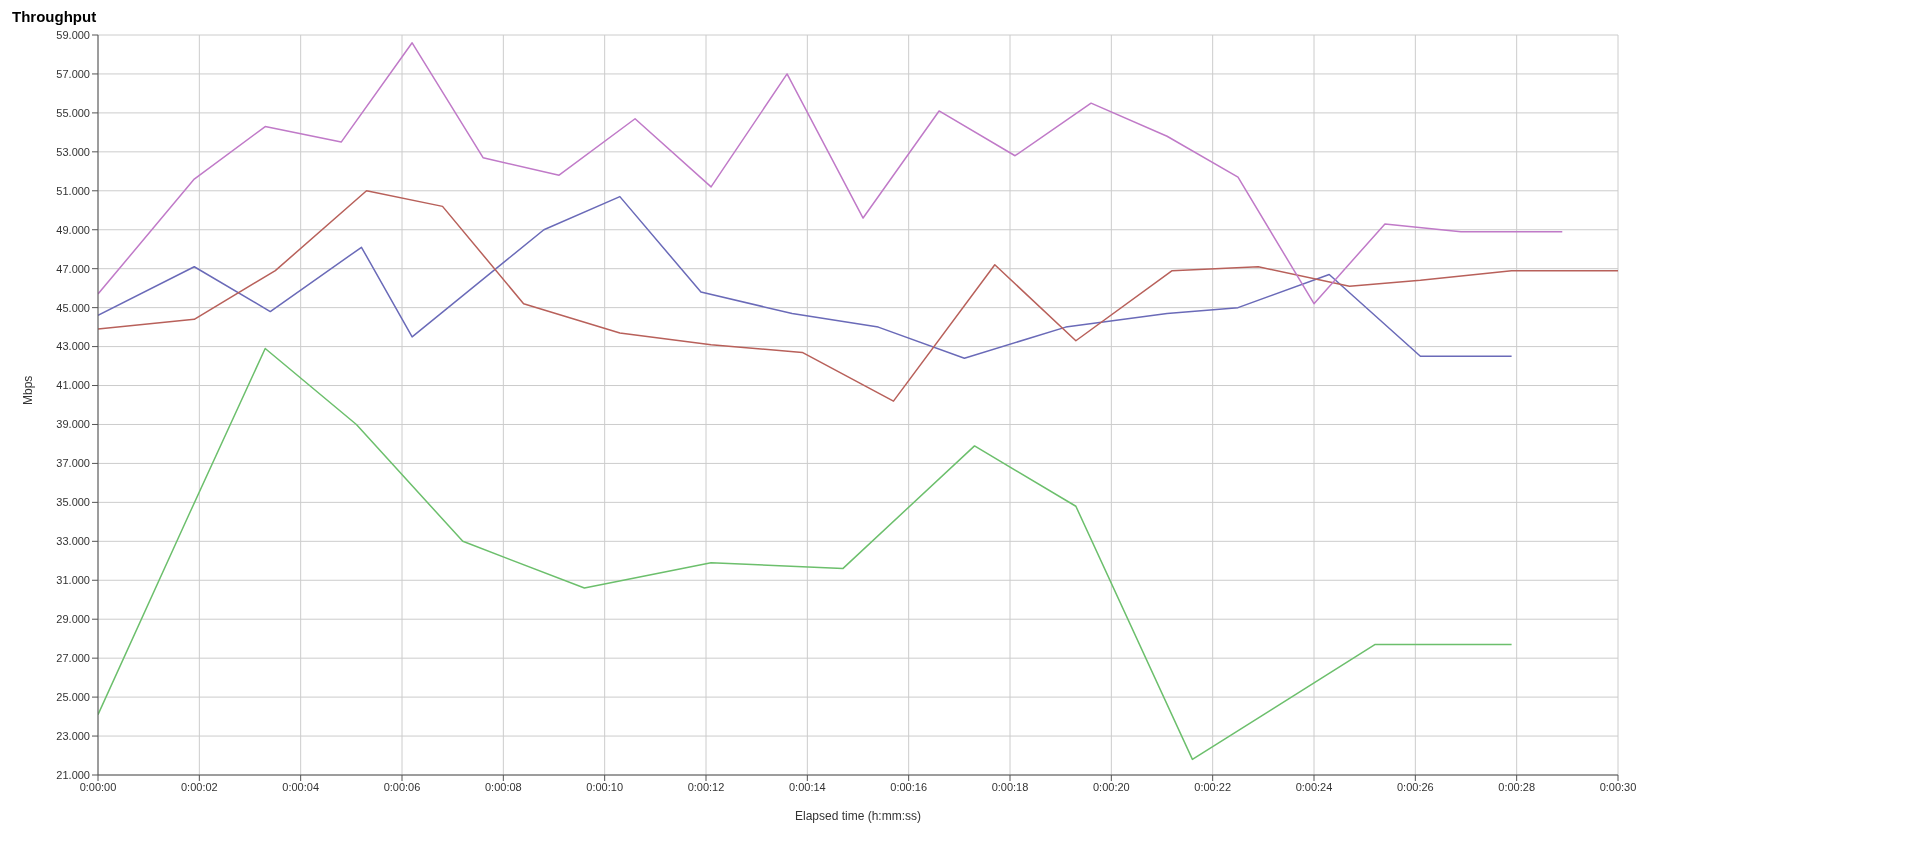 Image resolution: width=1920 pixels, height=864 pixels. What do you see at coordinates (858, 816) in the screenshot?
I see `x-axis-title: Elapsed time (h:mm:ss)` at bounding box center [858, 816].